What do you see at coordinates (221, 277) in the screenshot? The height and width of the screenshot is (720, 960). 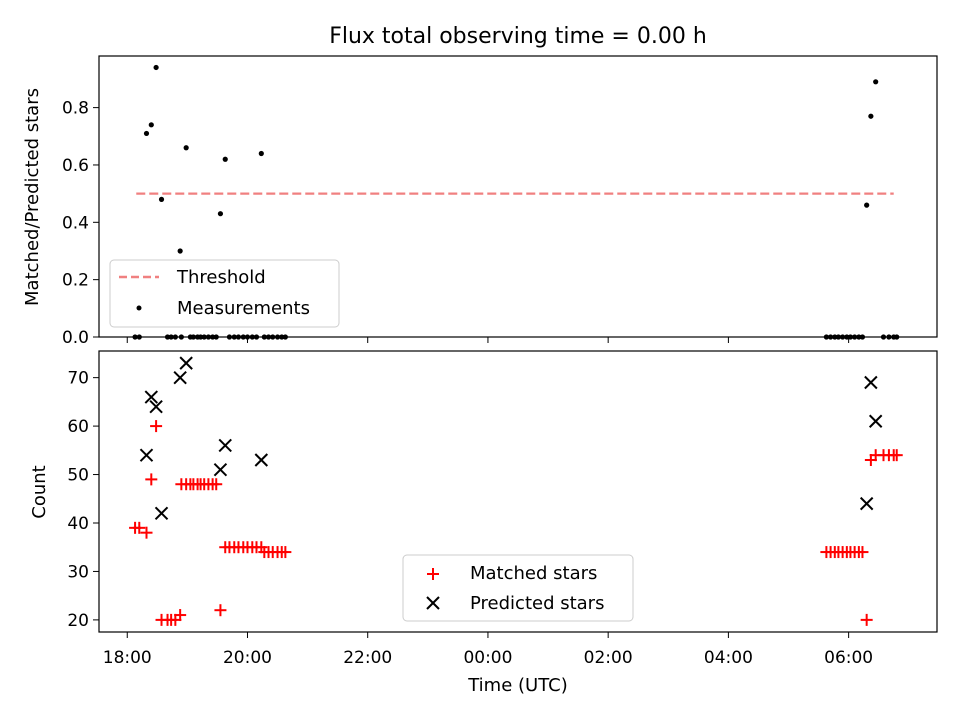 I see `threshold-legend-label: Threshold` at bounding box center [221, 277].